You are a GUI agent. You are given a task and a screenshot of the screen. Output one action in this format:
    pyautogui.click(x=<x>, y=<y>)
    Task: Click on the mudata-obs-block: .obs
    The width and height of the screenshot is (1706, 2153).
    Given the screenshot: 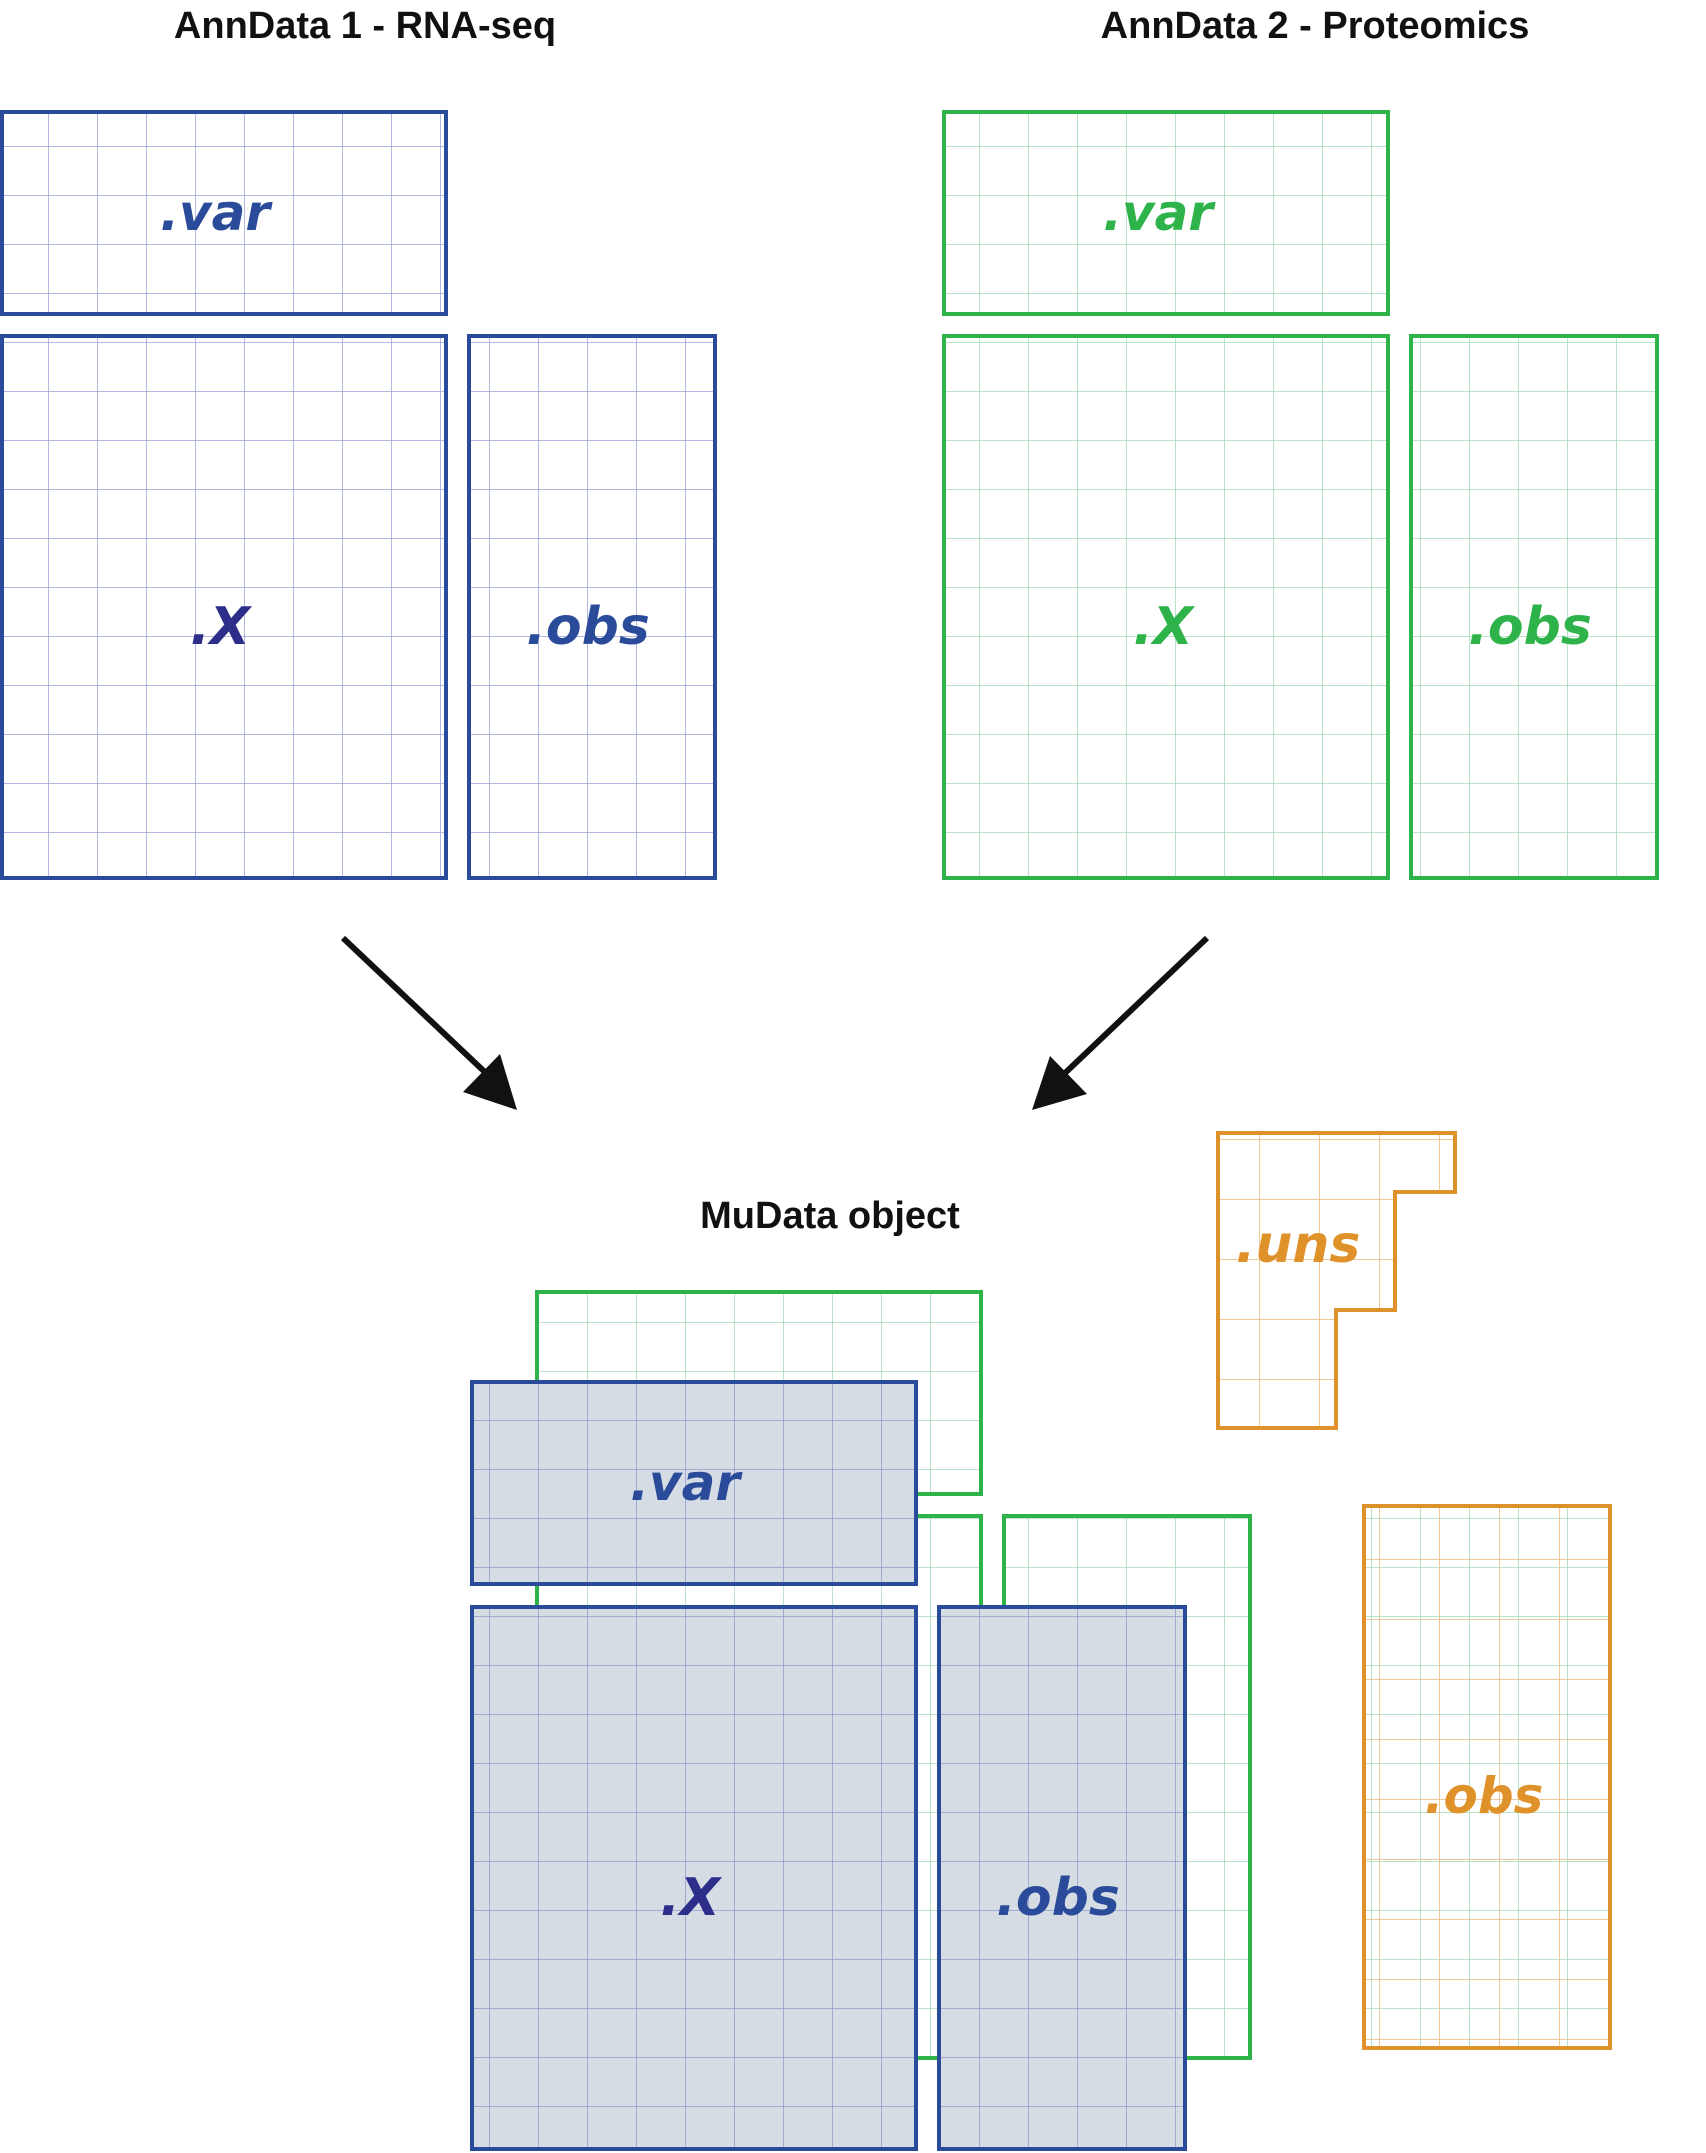 What is the action you would take?
    pyautogui.click(x=1062, y=1878)
    